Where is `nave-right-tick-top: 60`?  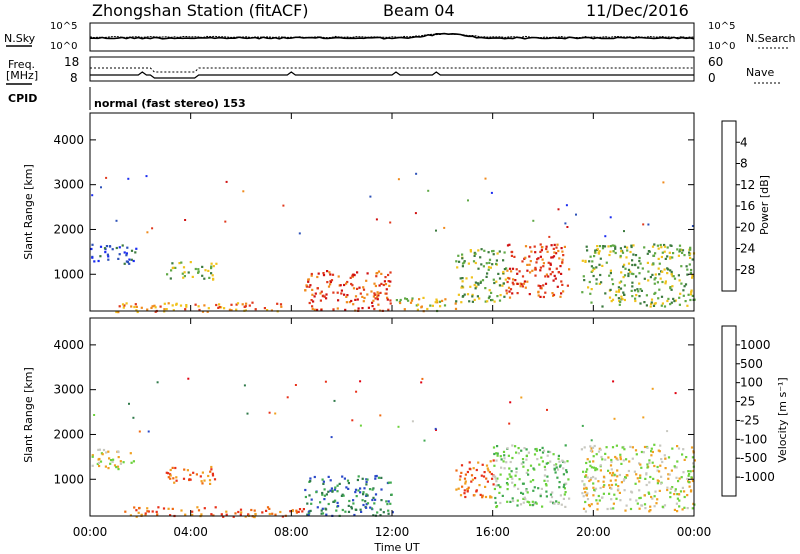
nave-right-tick-top: 60 is located at coordinates (715, 62).